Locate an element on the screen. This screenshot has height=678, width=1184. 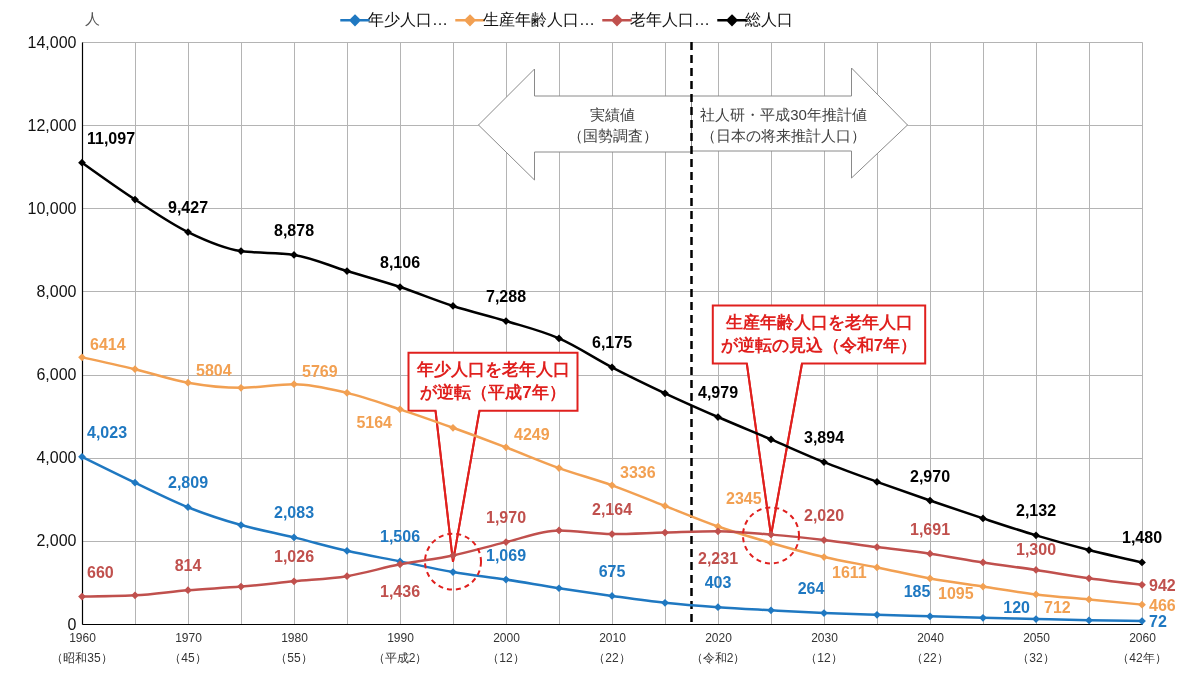
data-label: 2,164 is located at coordinates (612, 510).